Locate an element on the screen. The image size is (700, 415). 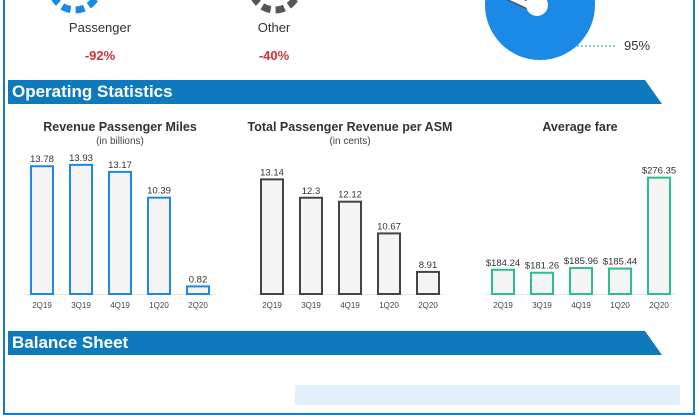
segment-value: -40% is located at coordinates (274, 55).